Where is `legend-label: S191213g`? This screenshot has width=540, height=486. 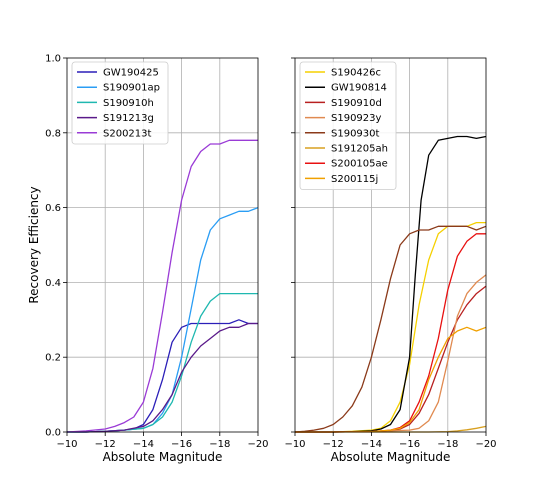
legend-label: S191213g is located at coordinates (128, 118).